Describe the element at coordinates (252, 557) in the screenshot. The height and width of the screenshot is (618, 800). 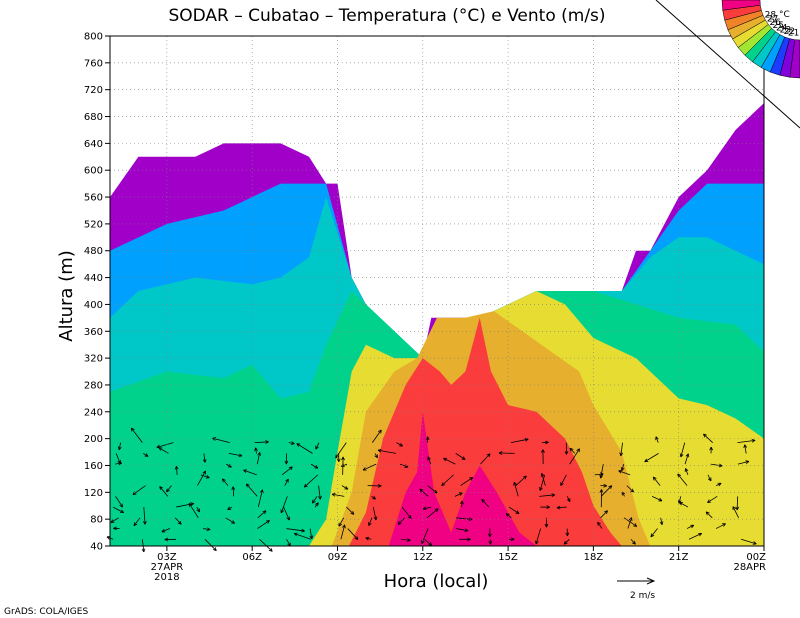
I see `x-tick-label: 06Z` at that location.